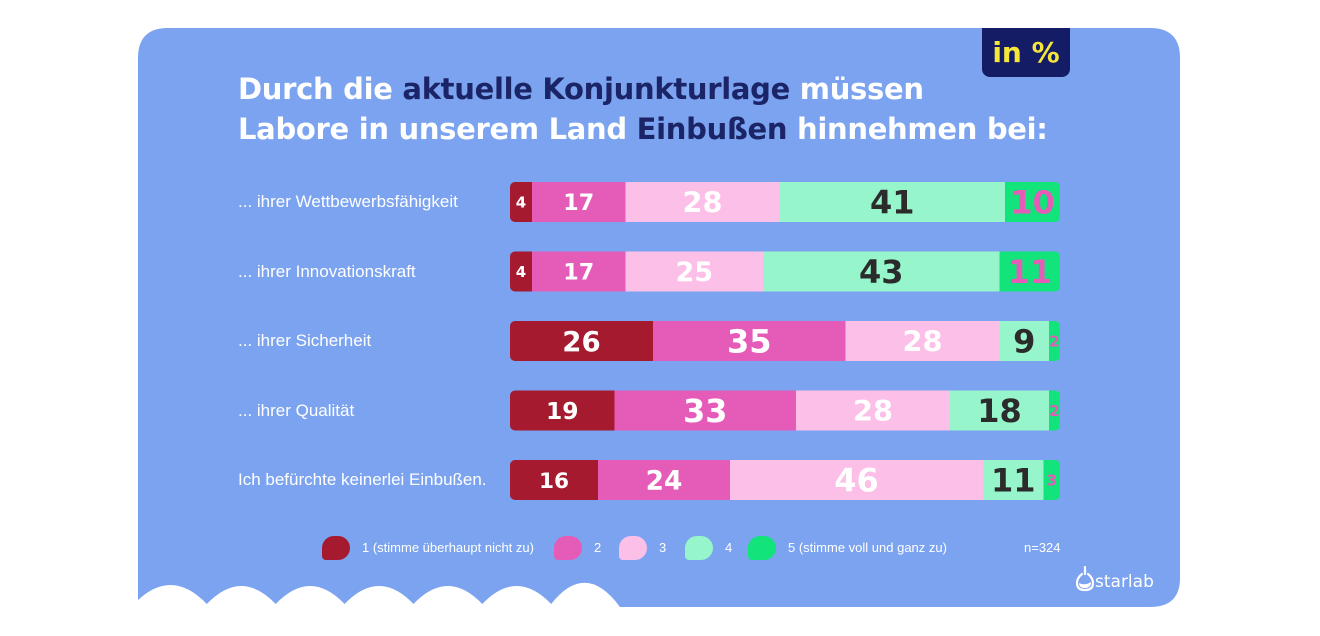  I want to click on row-label: ... ihrer Wettbewerbsfähigkeit, so click(348, 201).